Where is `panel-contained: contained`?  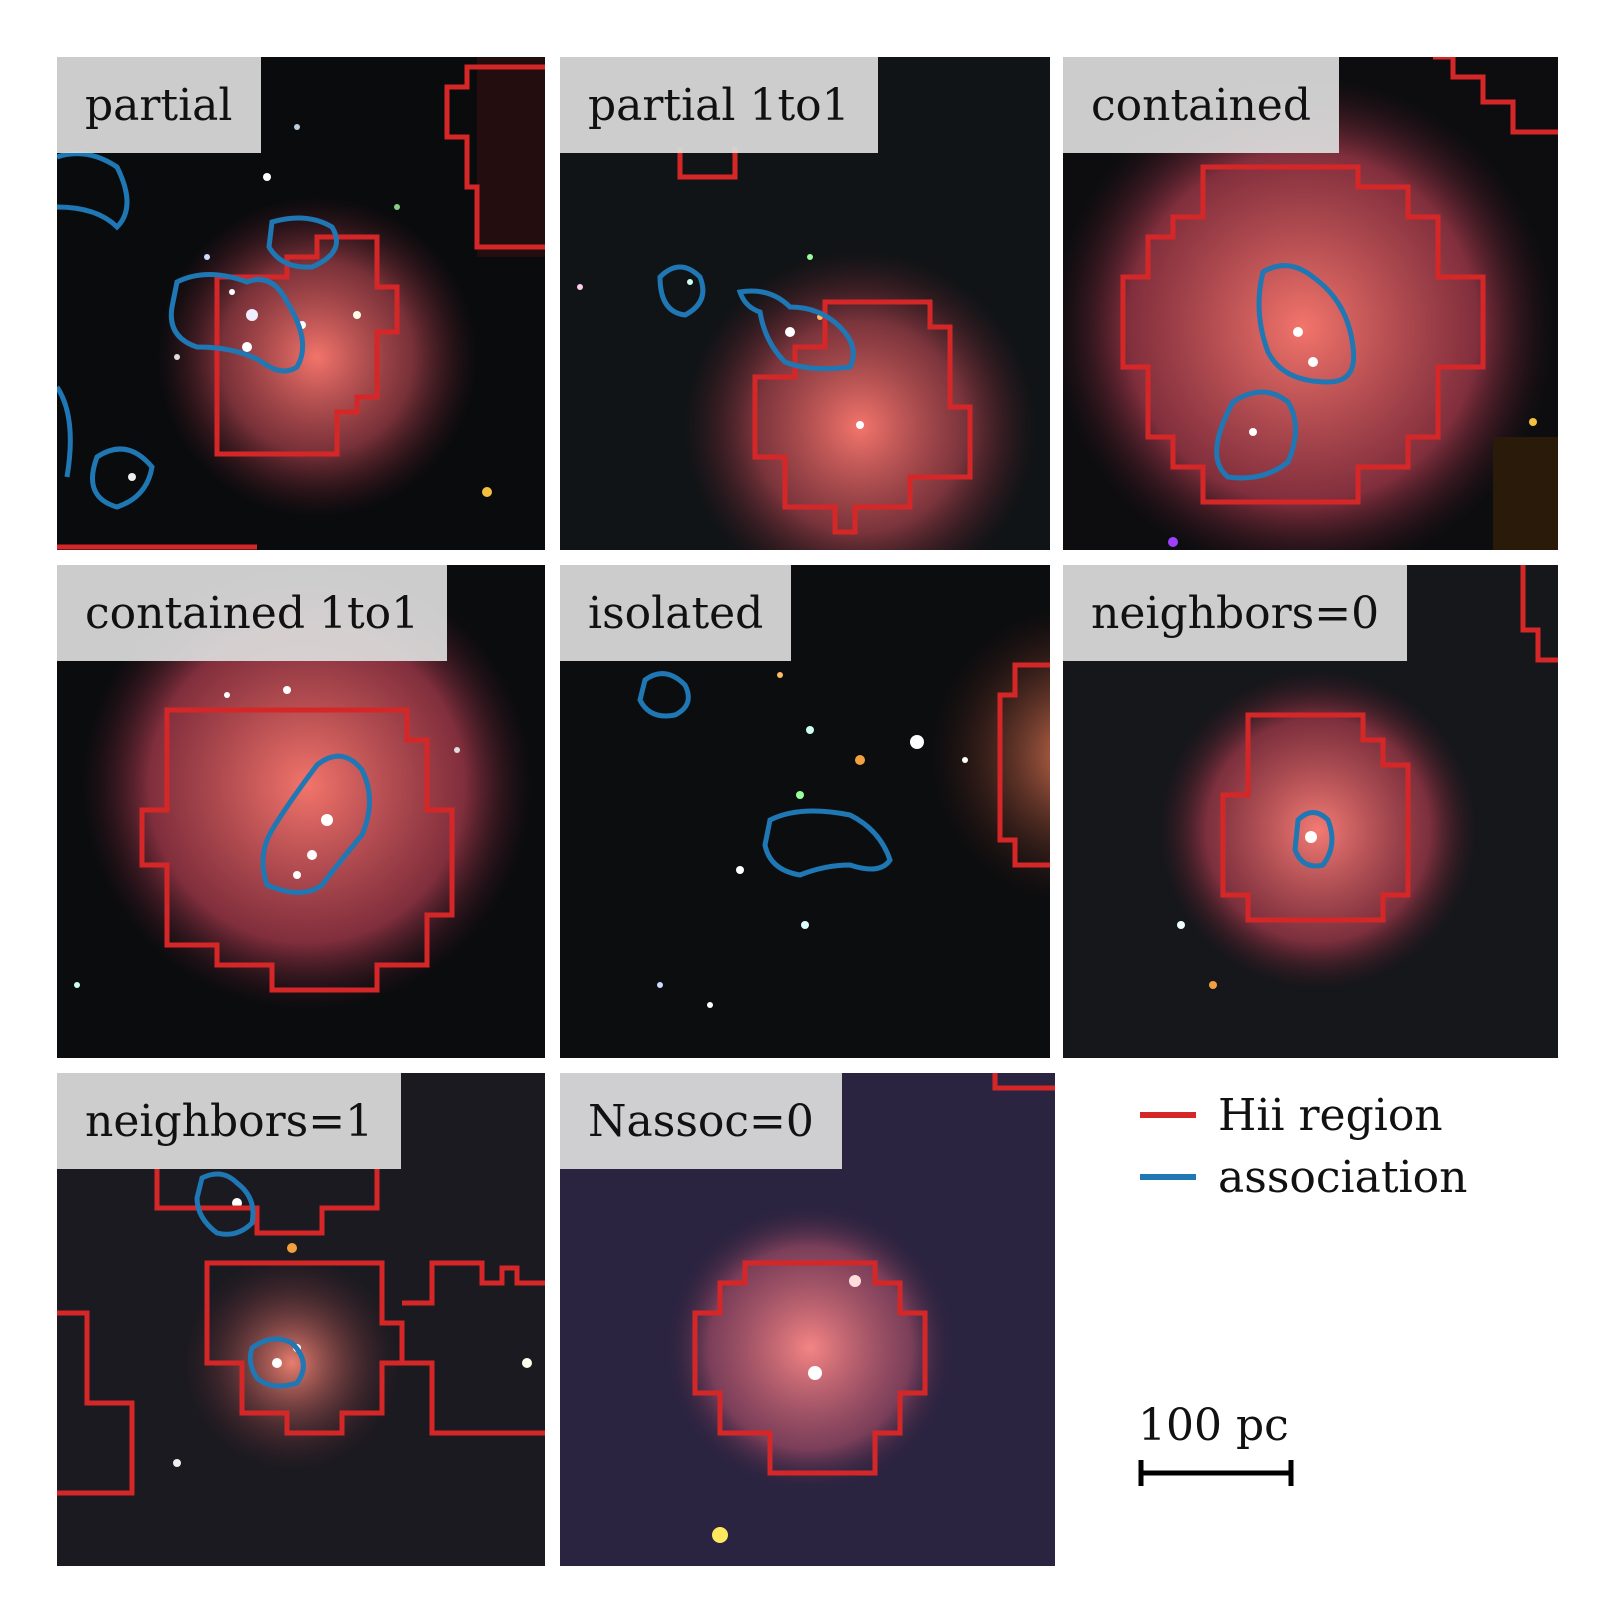
panel-contained: contained is located at coordinates (1310, 303).